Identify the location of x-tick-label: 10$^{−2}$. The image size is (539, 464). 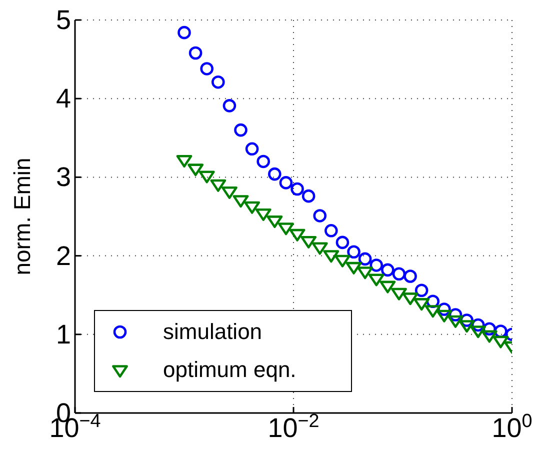
(294, 426).